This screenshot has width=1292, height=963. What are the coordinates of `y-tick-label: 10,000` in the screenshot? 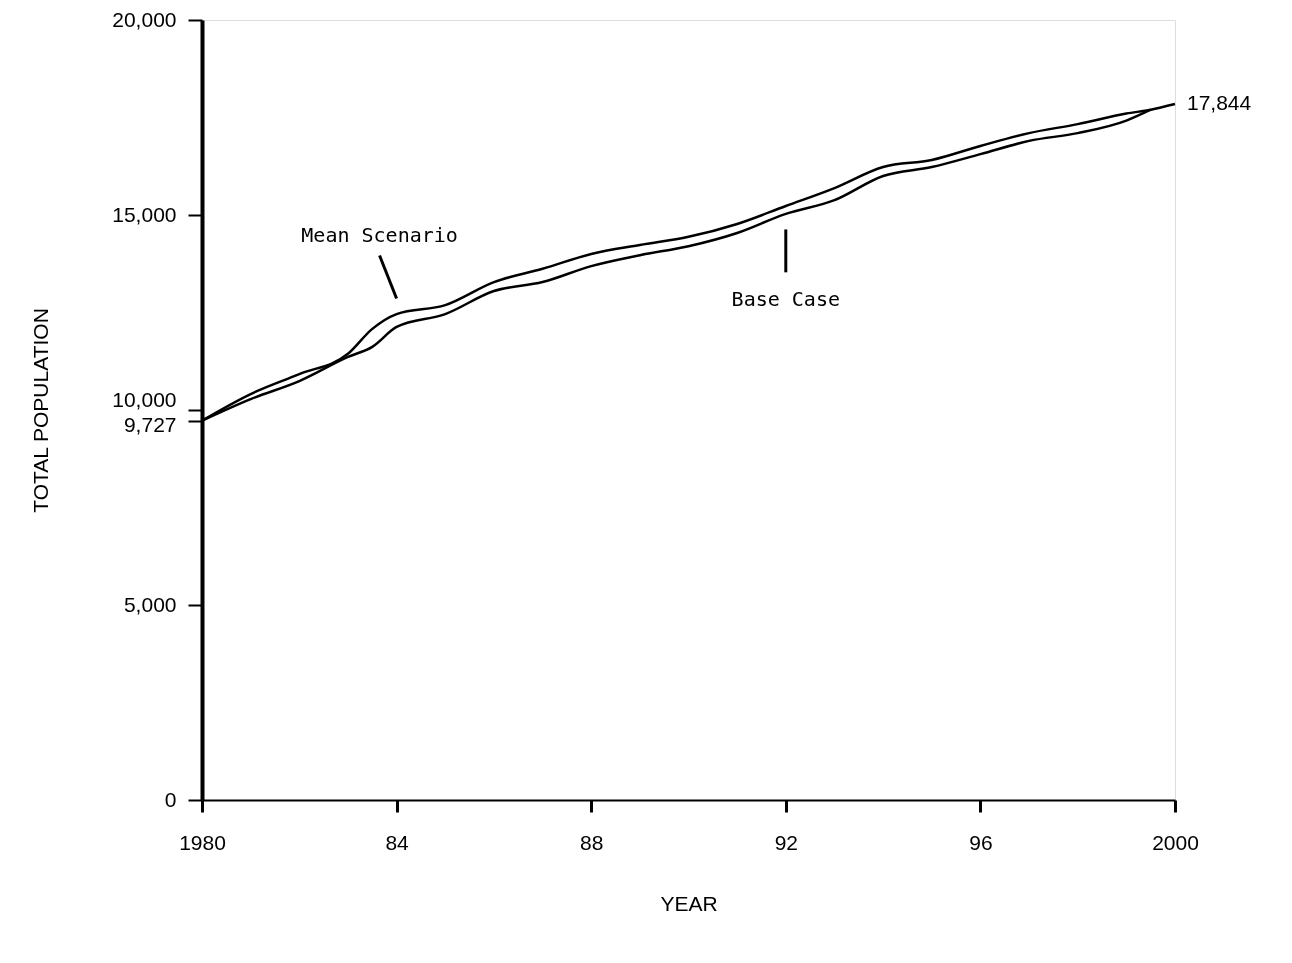 It's located at (144, 399).